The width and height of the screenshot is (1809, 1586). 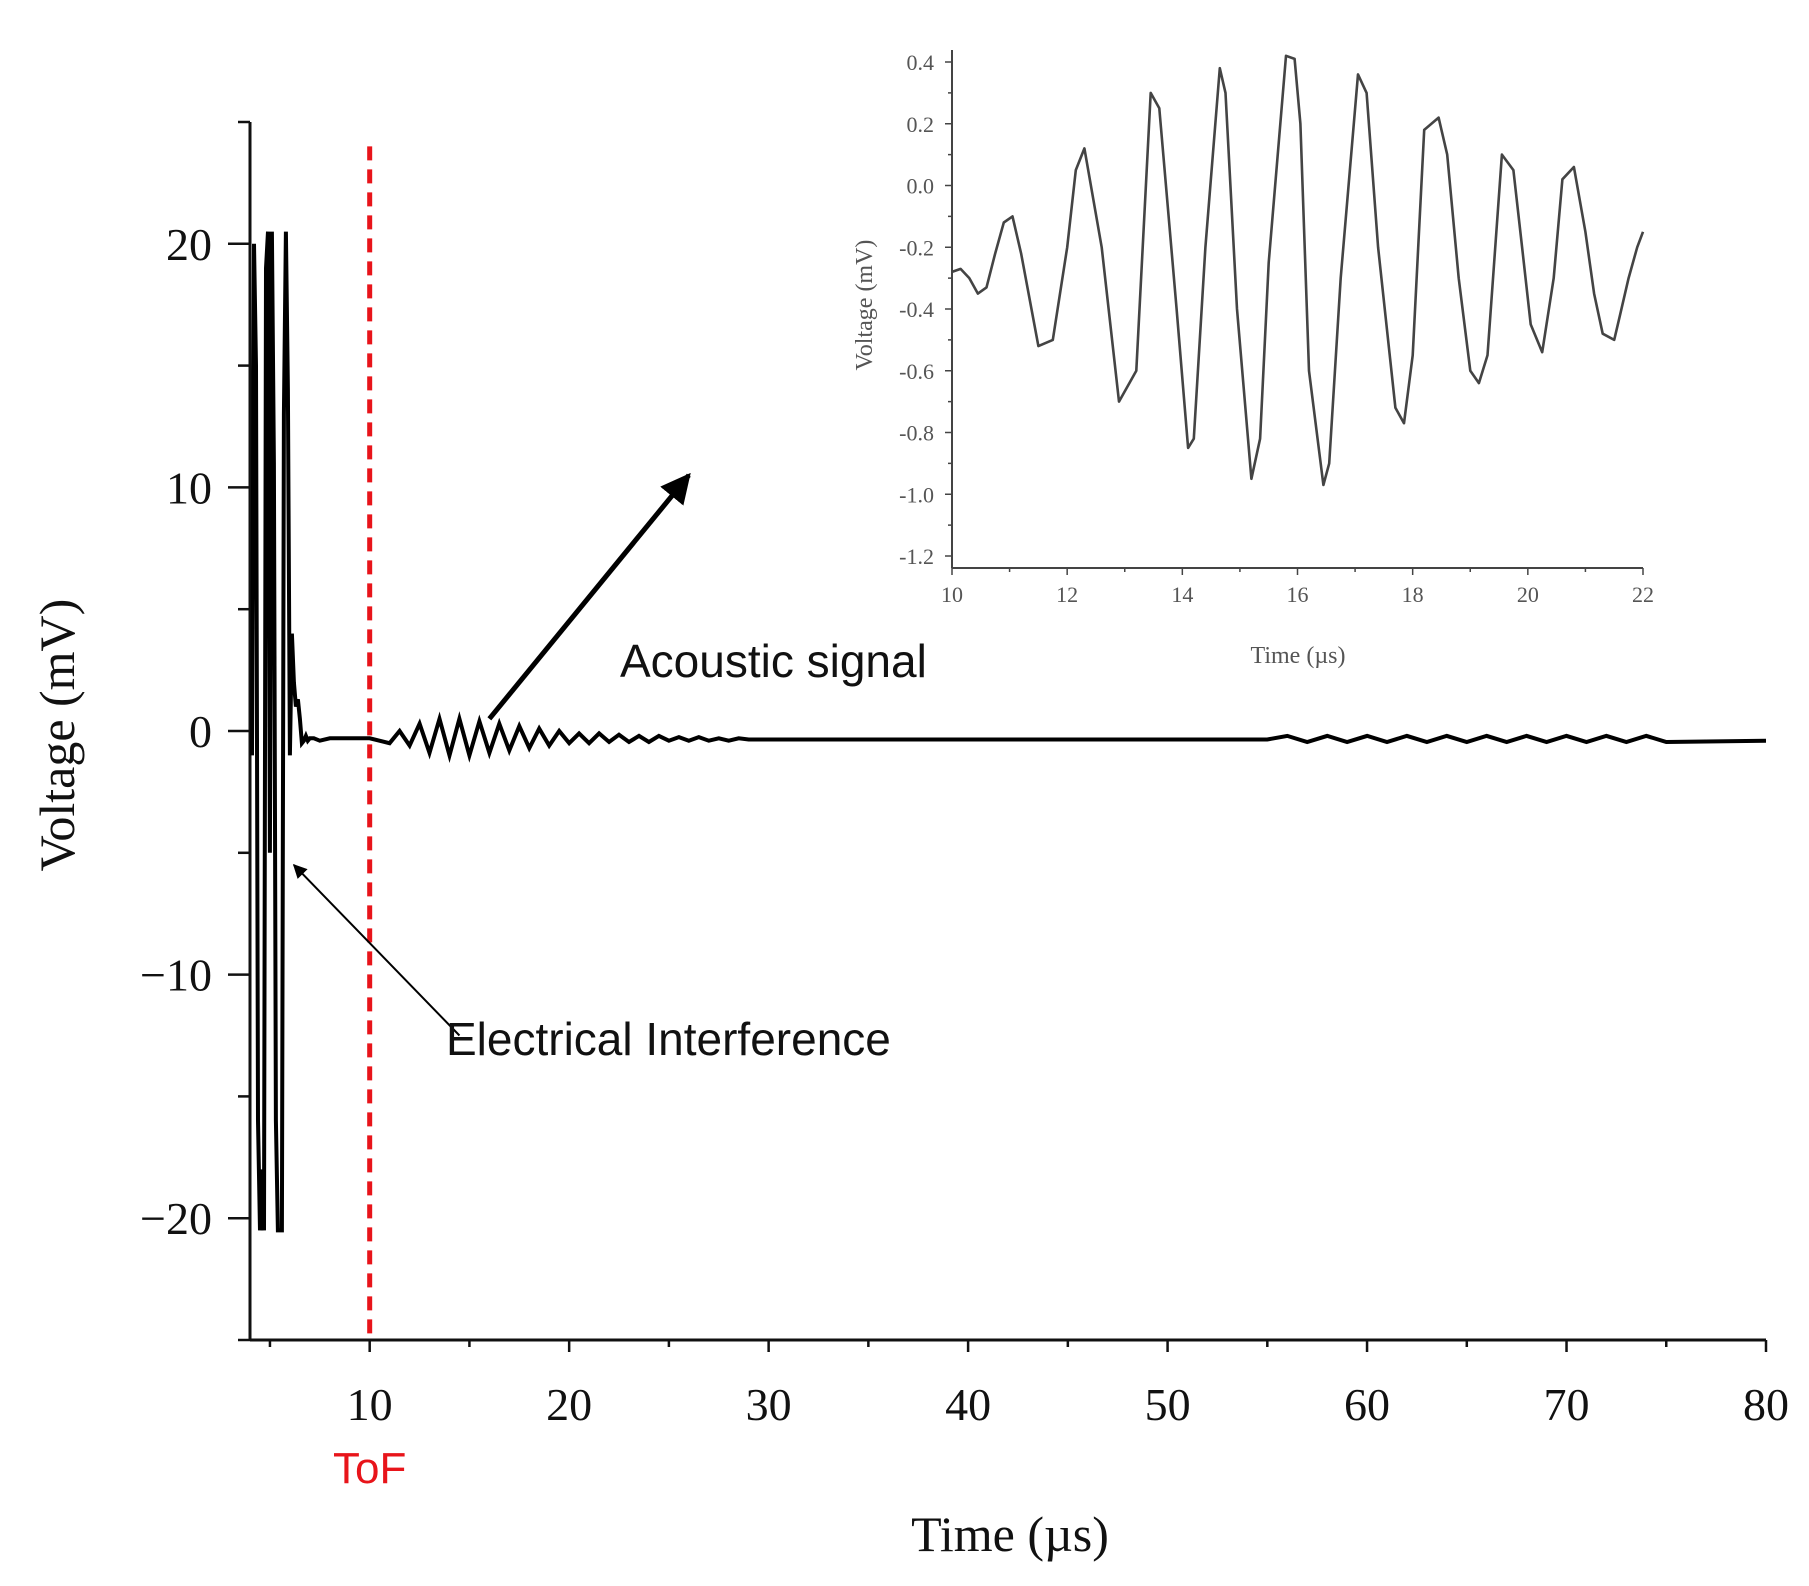 What do you see at coordinates (189, 487) in the screenshot?
I see `main-y-tick-label: 10` at bounding box center [189, 487].